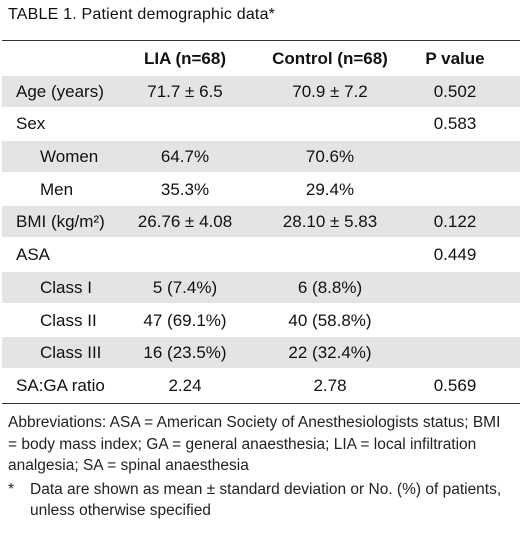 The height and width of the screenshot is (537, 522). What do you see at coordinates (261, 254) in the screenshot?
I see `table-row: ASA 0.449` at bounding box center [261, 254].